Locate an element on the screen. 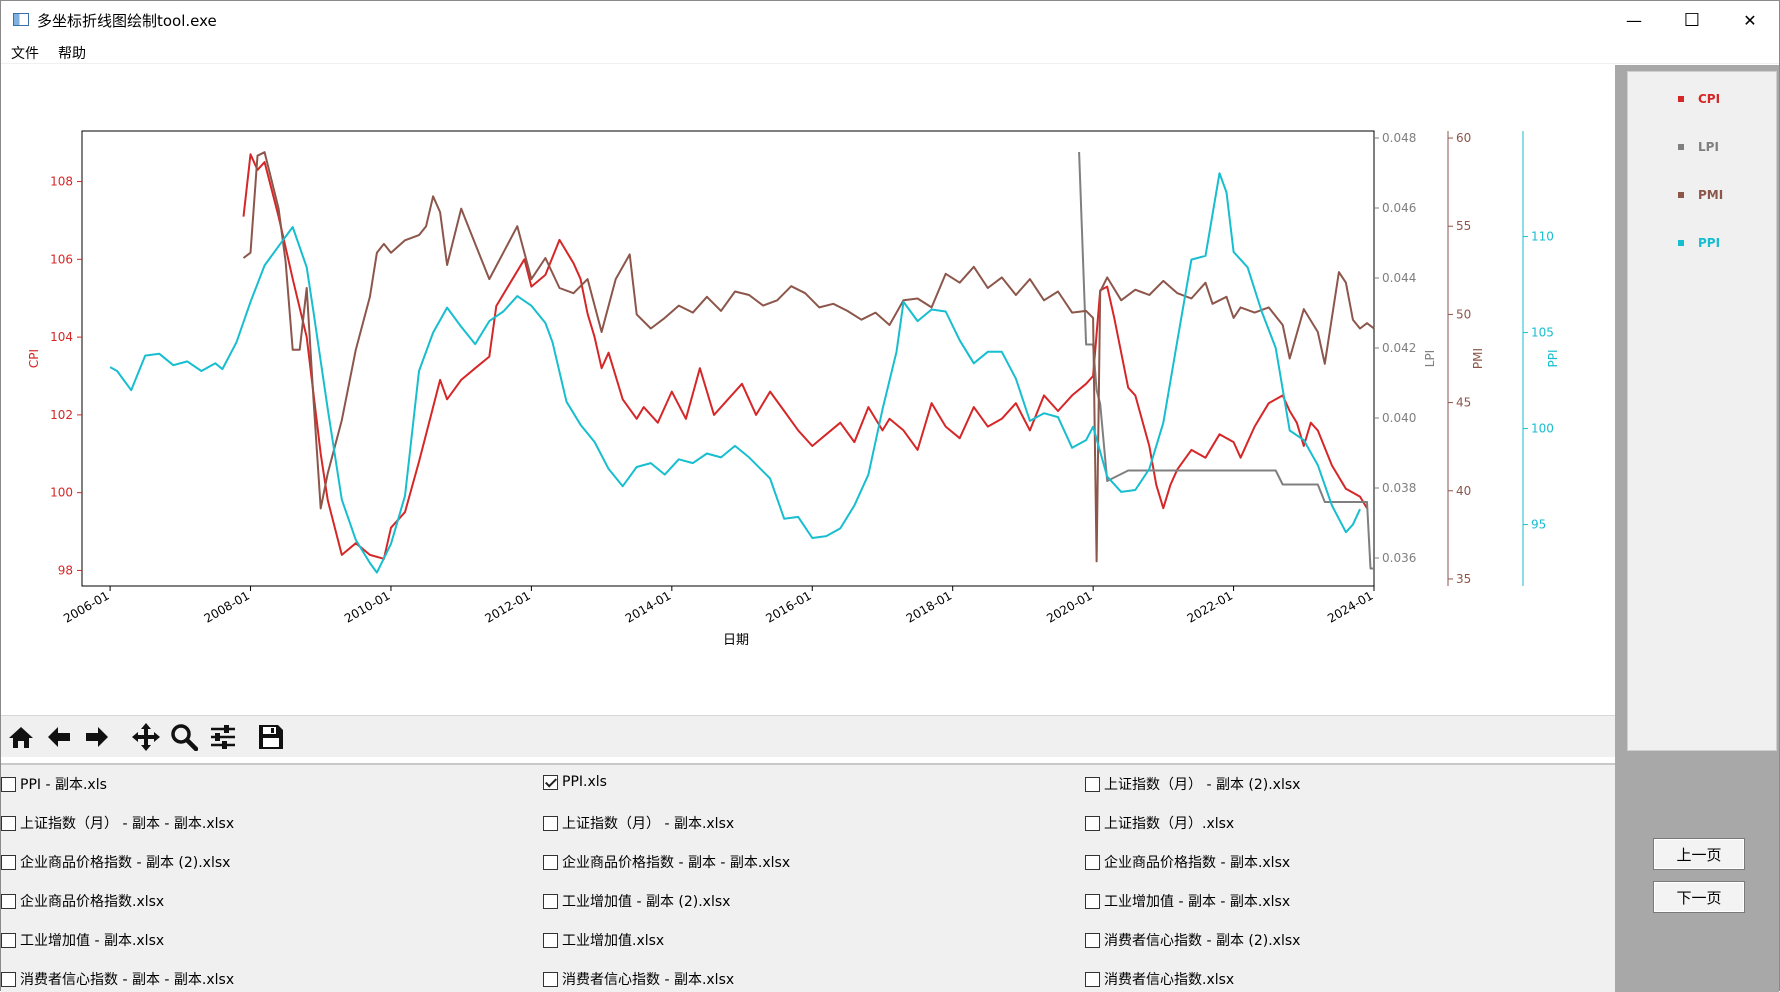 The image size is (1780, 992). home-button is located at coordinates (21, 737).